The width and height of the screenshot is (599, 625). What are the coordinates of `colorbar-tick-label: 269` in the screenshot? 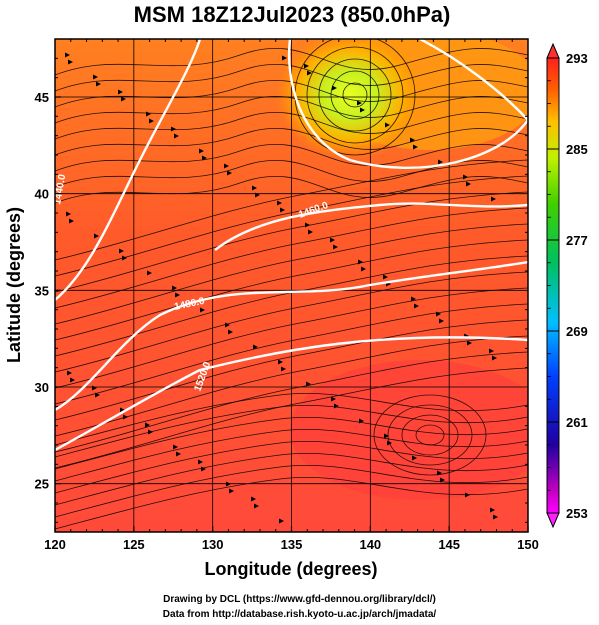 It's located at (577, 331).